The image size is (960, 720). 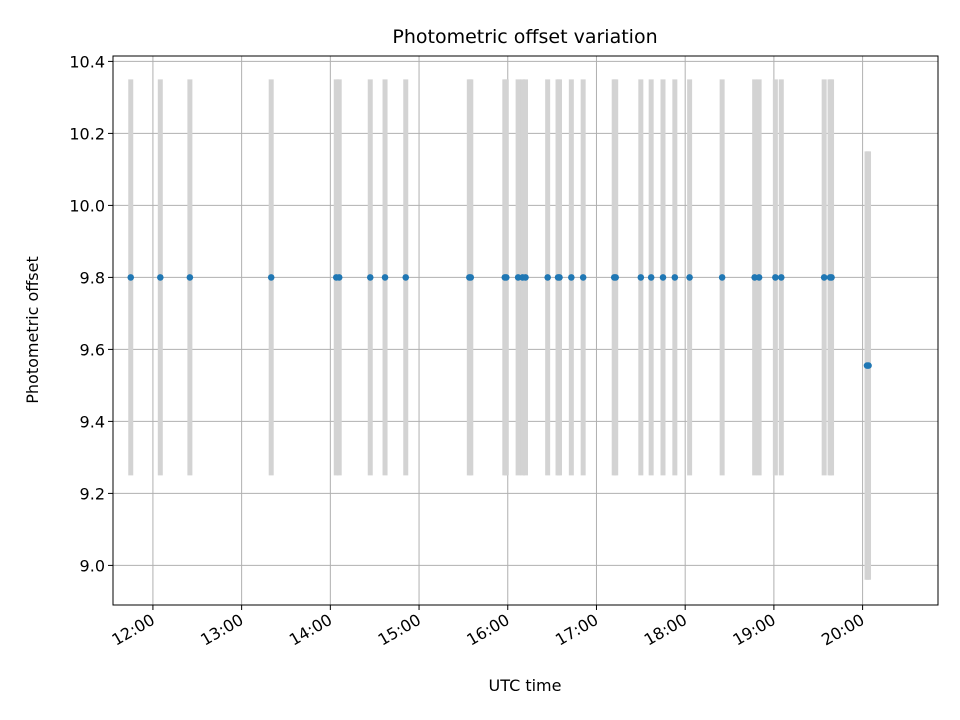 I want to click on y-tick-label: 10.0, so click(x=87, y=205).